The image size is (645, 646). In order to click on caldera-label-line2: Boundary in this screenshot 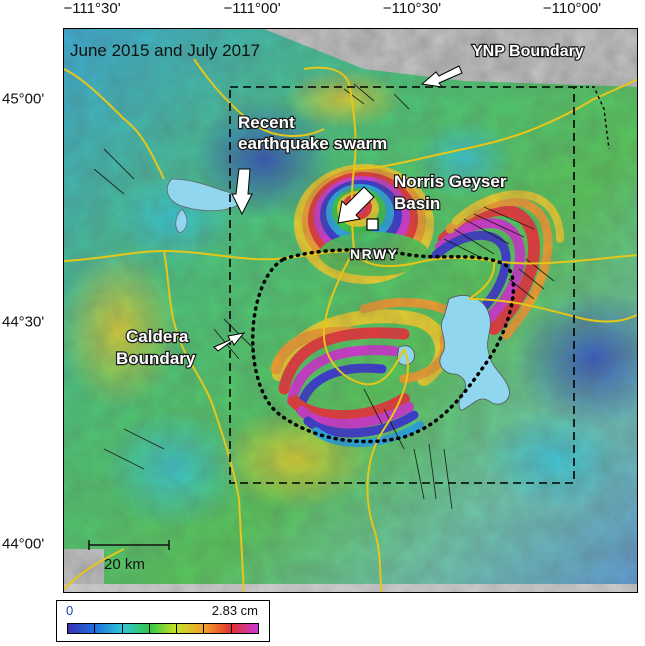, I will do `click(156, 358)`.